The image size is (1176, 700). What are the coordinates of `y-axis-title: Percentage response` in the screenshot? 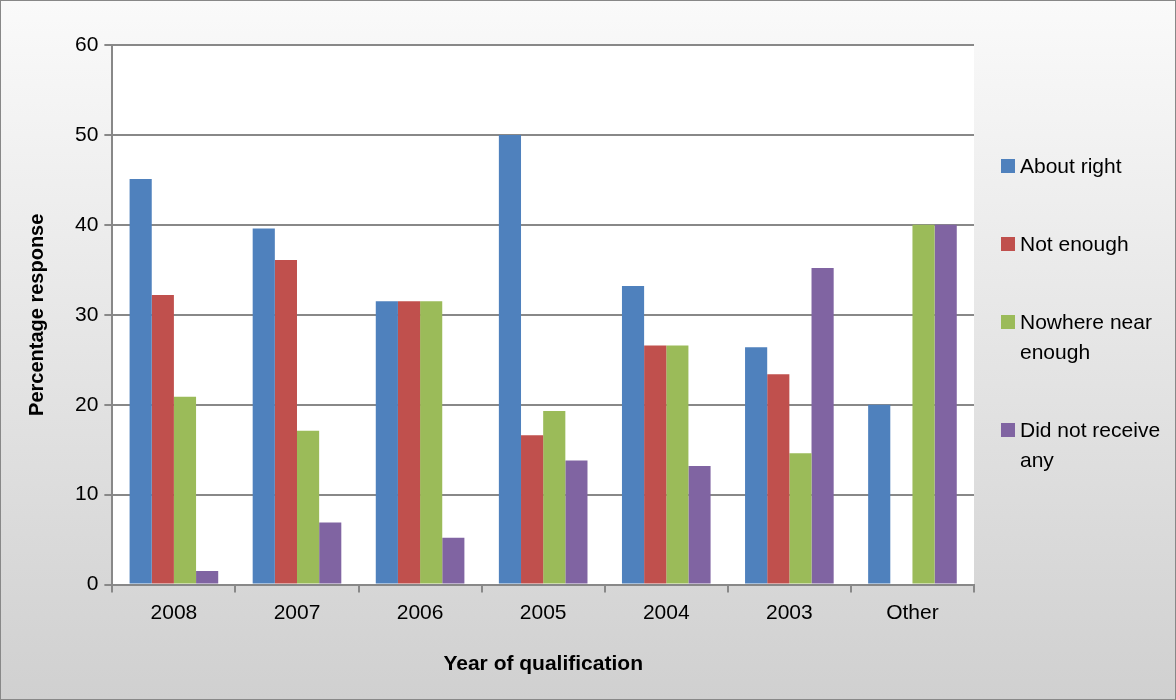 It's located at (35, 314).